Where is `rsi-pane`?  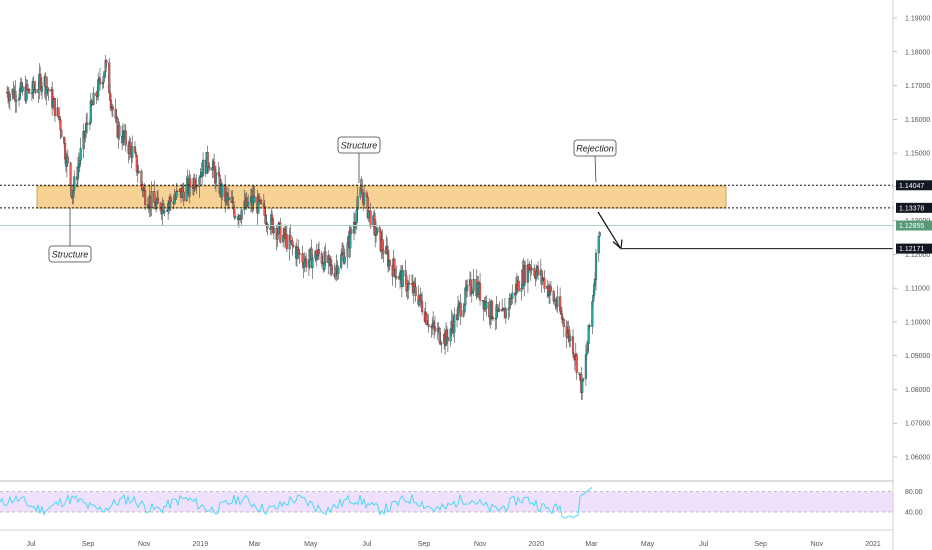 rsi-pane is located at coordinates (446, 503).